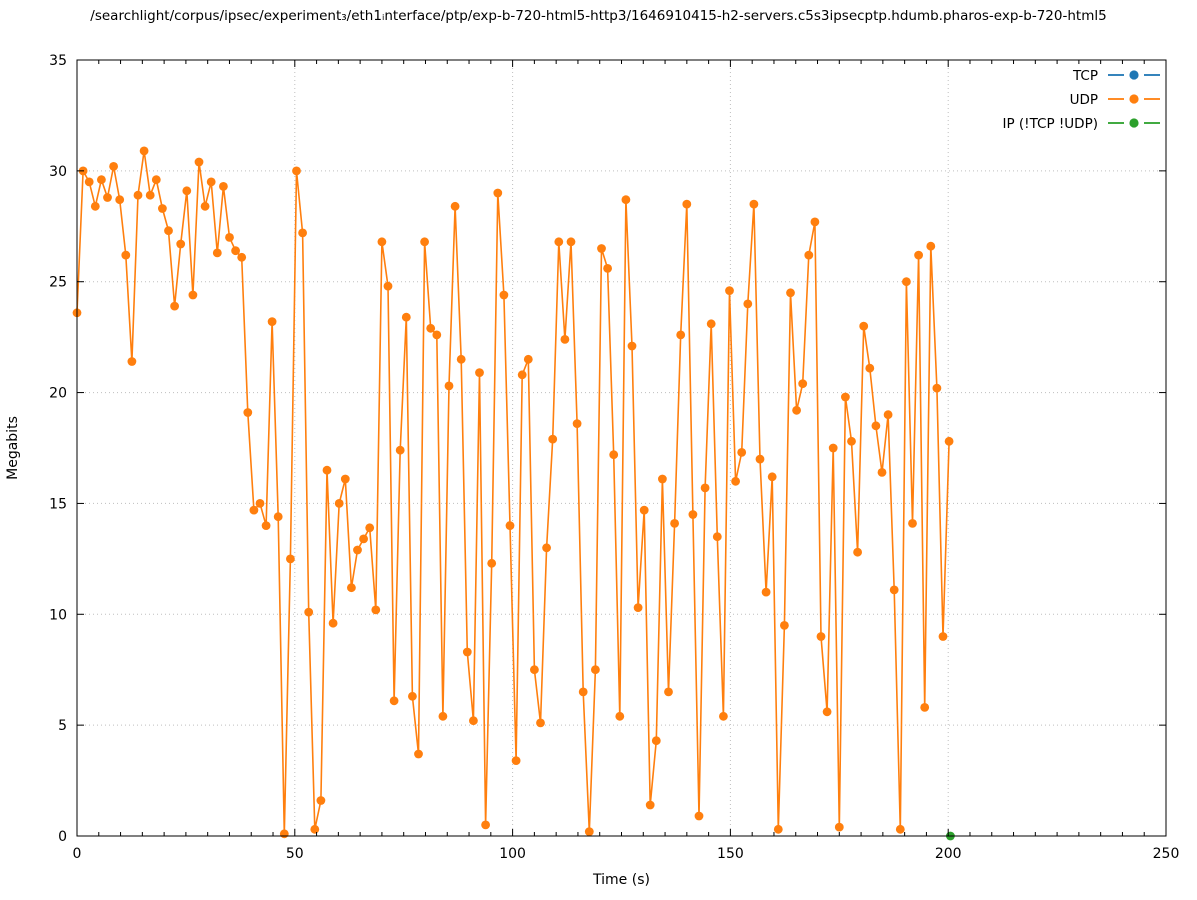 The height and width of the screenshot is (900, 1197). I want to click on y-tick-label: 5, so click(62, 726).